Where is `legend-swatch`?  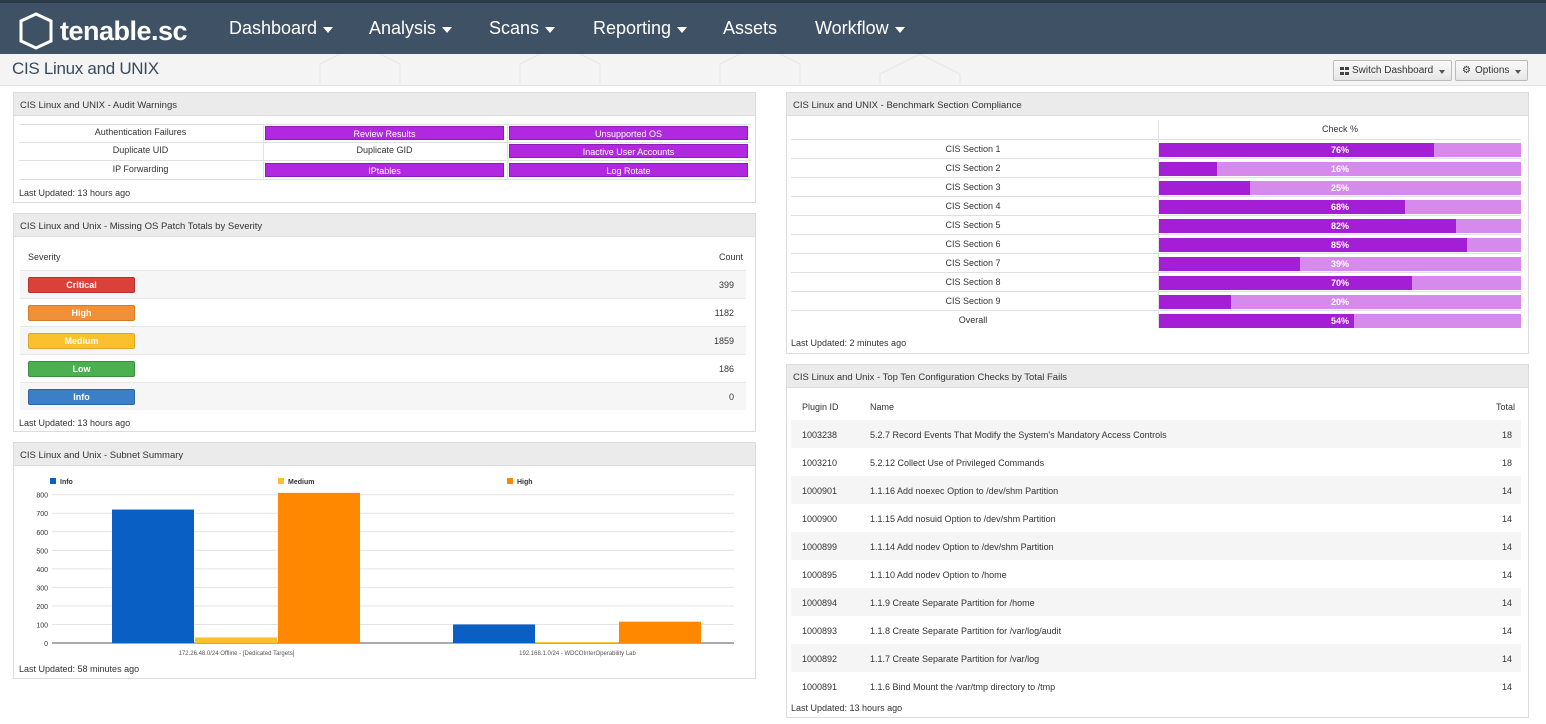 legend-swatch is located at coordinates (510, 481).